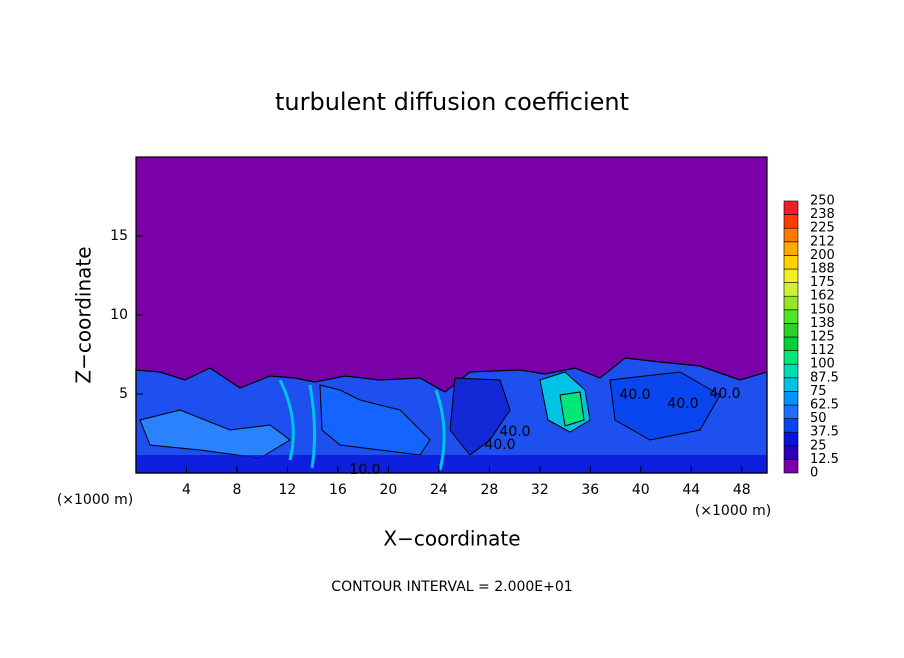 The width and height of the screenshot is (904, 658). What do you see at coordinates (822, 323) in the screenshot?
I see `colorbar-label: 138` at bounding box center [822, 323].